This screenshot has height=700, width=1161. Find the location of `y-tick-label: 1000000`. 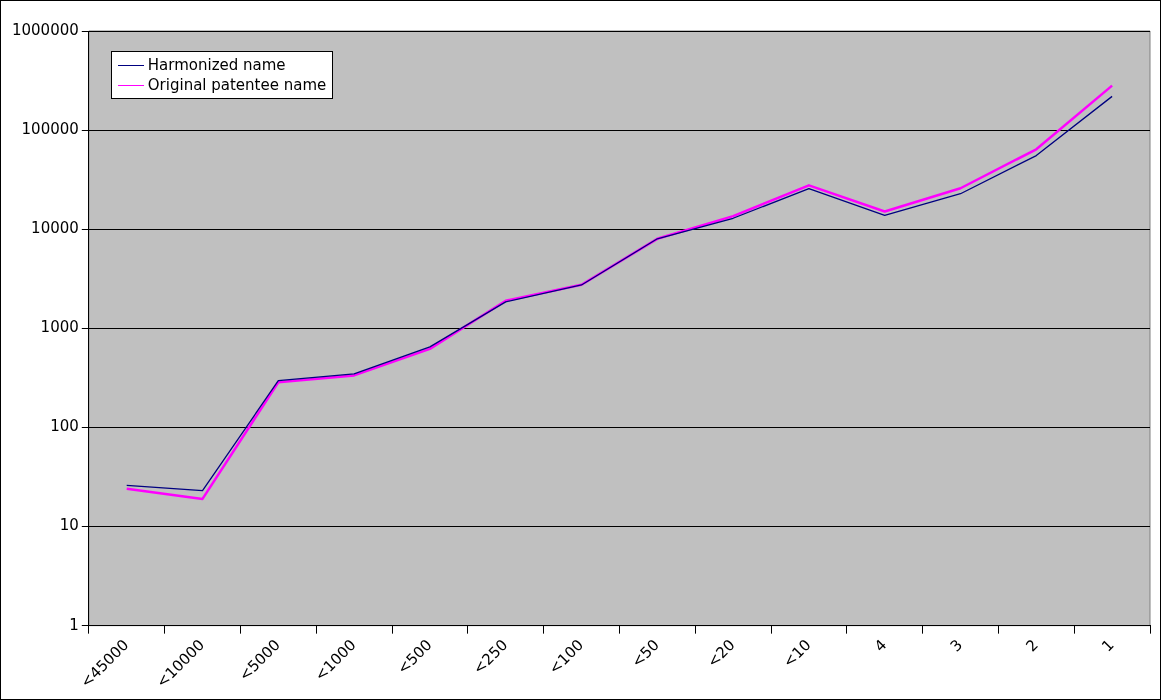

y-tick-label: 1000000 is located at coordinates (45, 29).